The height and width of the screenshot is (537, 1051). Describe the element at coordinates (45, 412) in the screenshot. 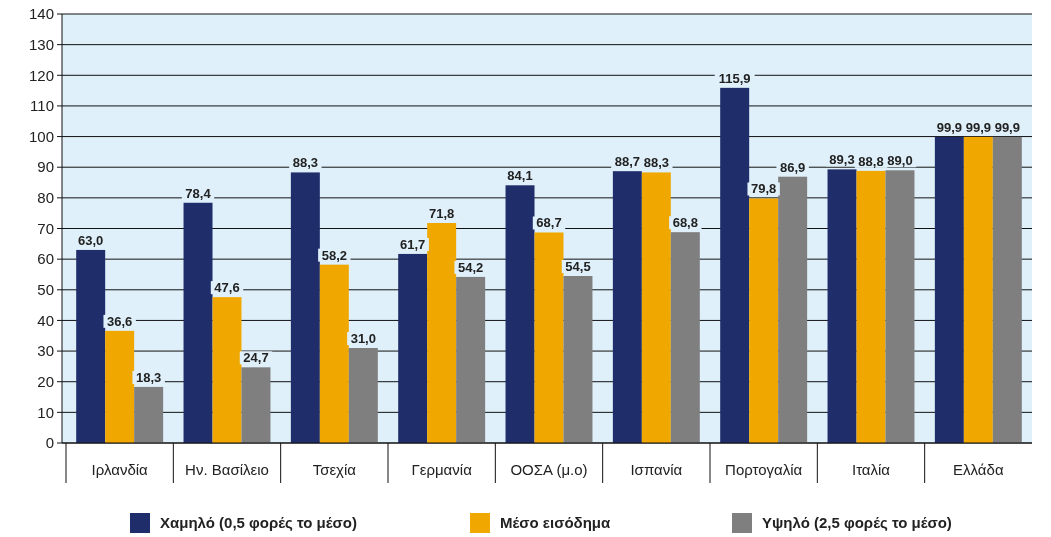

I see `y-tick-label: 10` at that location.